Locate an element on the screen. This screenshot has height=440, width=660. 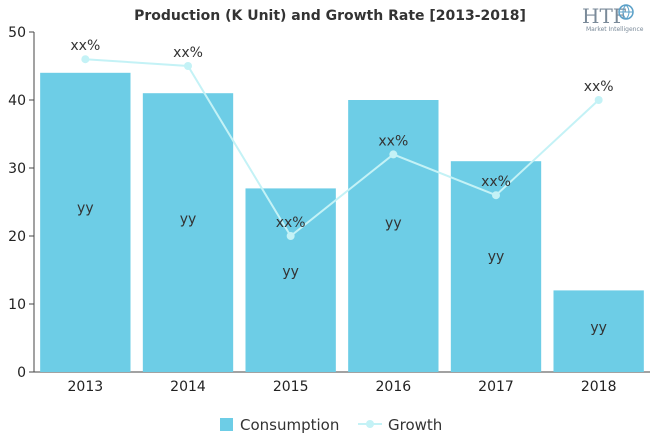
legend-label-growth: Growth is located at coordinates (415, 425).